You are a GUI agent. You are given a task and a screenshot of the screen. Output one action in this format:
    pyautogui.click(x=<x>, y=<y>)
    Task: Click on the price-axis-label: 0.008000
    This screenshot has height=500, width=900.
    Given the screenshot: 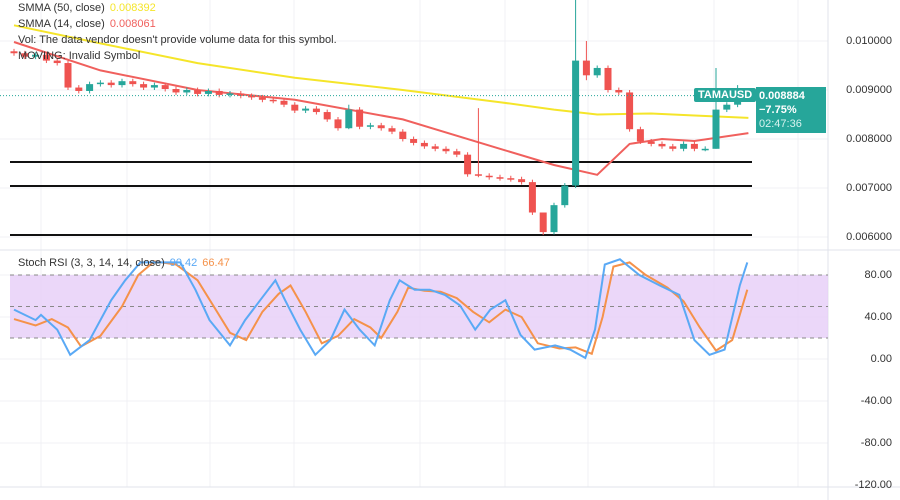 What is the action you would take?
    pyautogui.click(x=869, y=139)
    